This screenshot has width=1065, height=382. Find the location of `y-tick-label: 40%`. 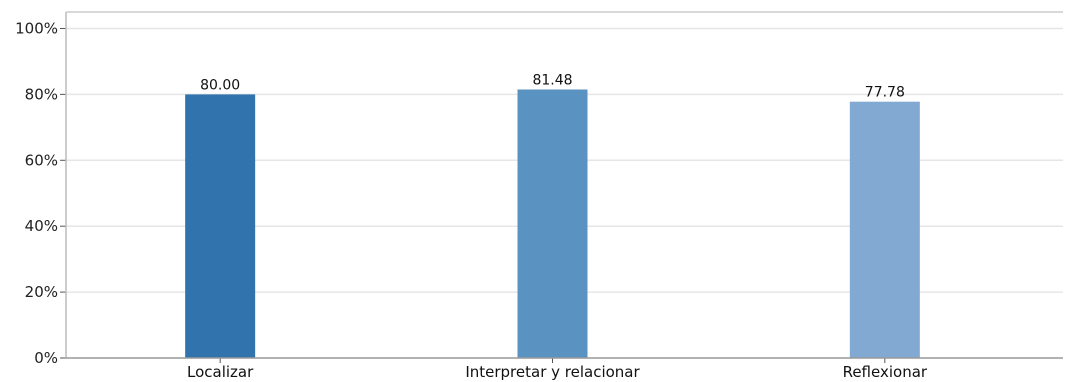

y-tick-label: 40% is located at coordinates (41, 226).